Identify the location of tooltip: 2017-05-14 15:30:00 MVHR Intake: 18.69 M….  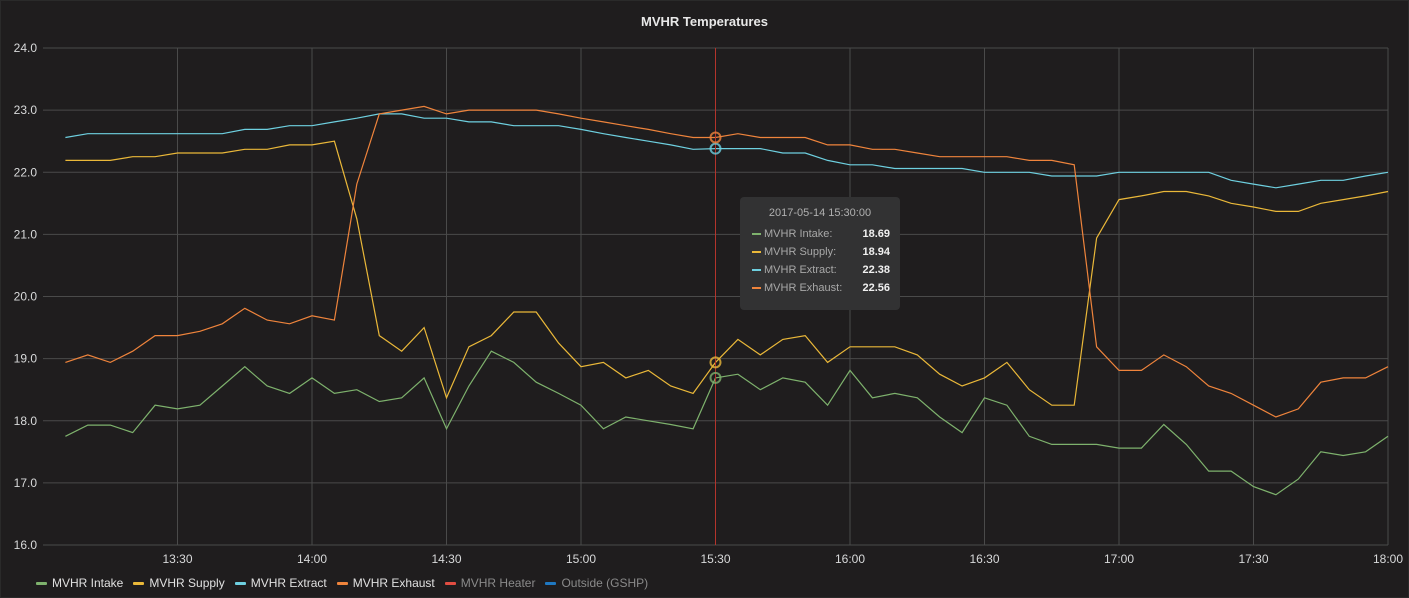
(820, 253).